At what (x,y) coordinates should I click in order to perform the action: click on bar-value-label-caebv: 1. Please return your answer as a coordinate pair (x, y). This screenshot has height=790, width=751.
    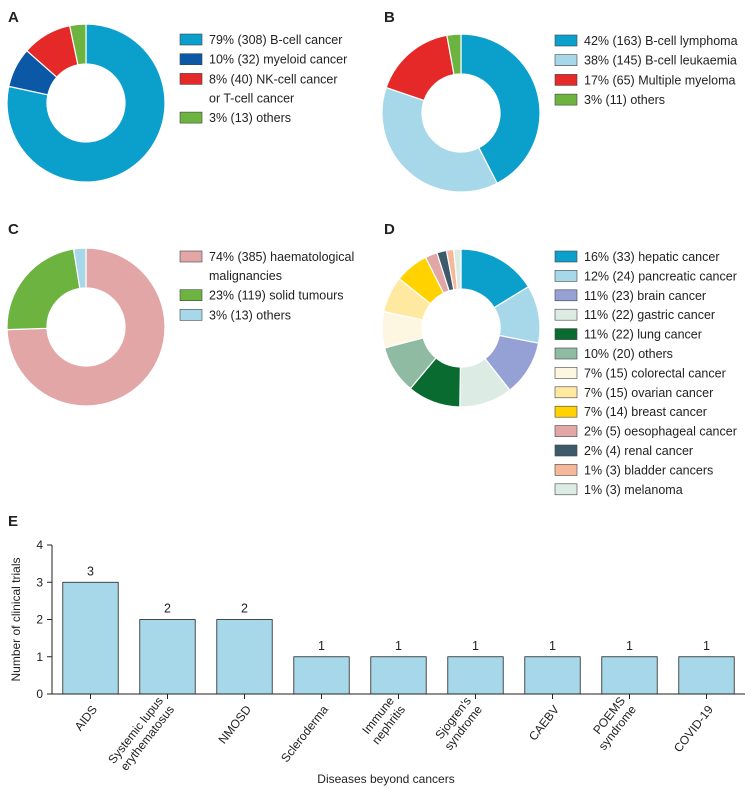
    Looking at the image, I should click on (552, 646).